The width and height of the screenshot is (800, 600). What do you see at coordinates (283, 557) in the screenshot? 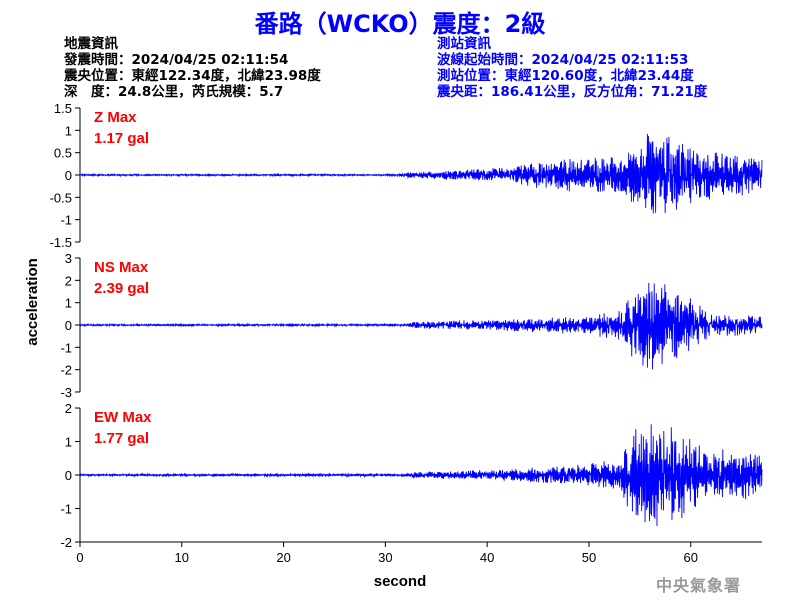
I see `x-tick-label: 20` at bounding box center [283, 557].